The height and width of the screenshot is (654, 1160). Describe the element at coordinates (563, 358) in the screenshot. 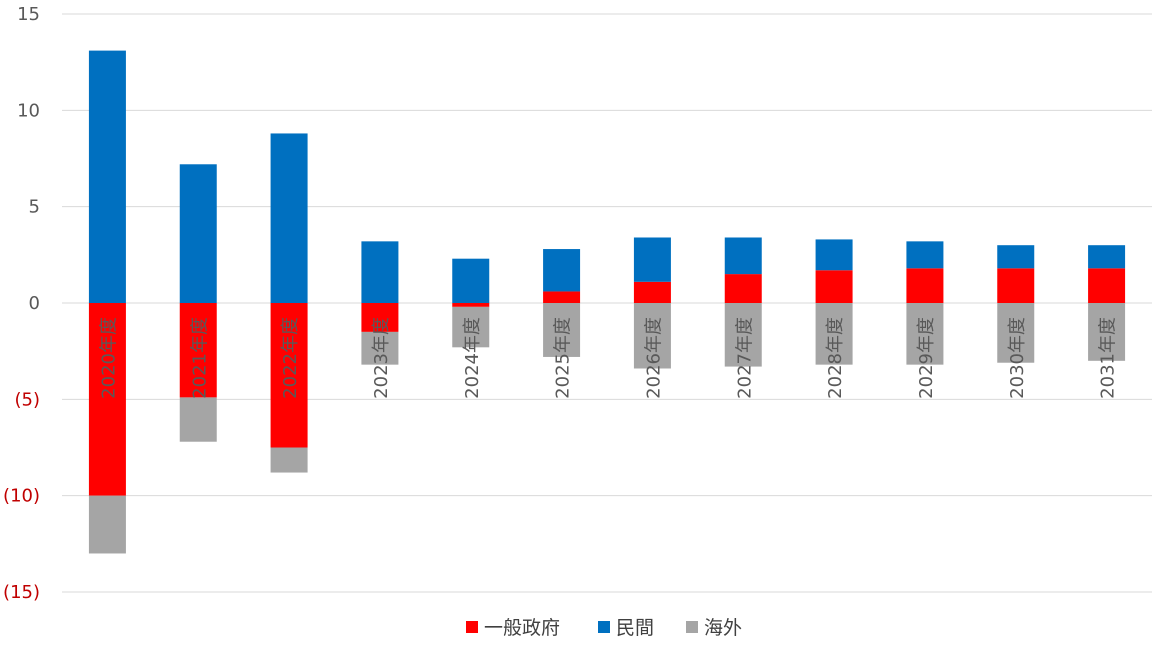

I see `x-category-label: 2025年度` at that location.